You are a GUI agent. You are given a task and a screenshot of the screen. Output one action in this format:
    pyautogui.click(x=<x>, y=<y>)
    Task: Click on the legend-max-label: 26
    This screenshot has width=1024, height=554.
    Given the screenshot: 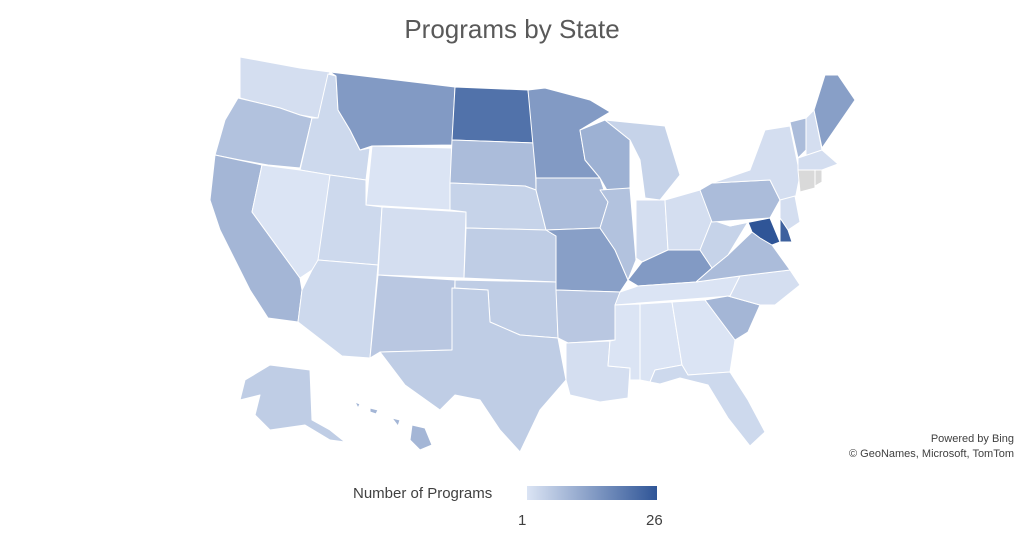 What is the action you would take?
    pyautogui.click(x=654, y=520)
    